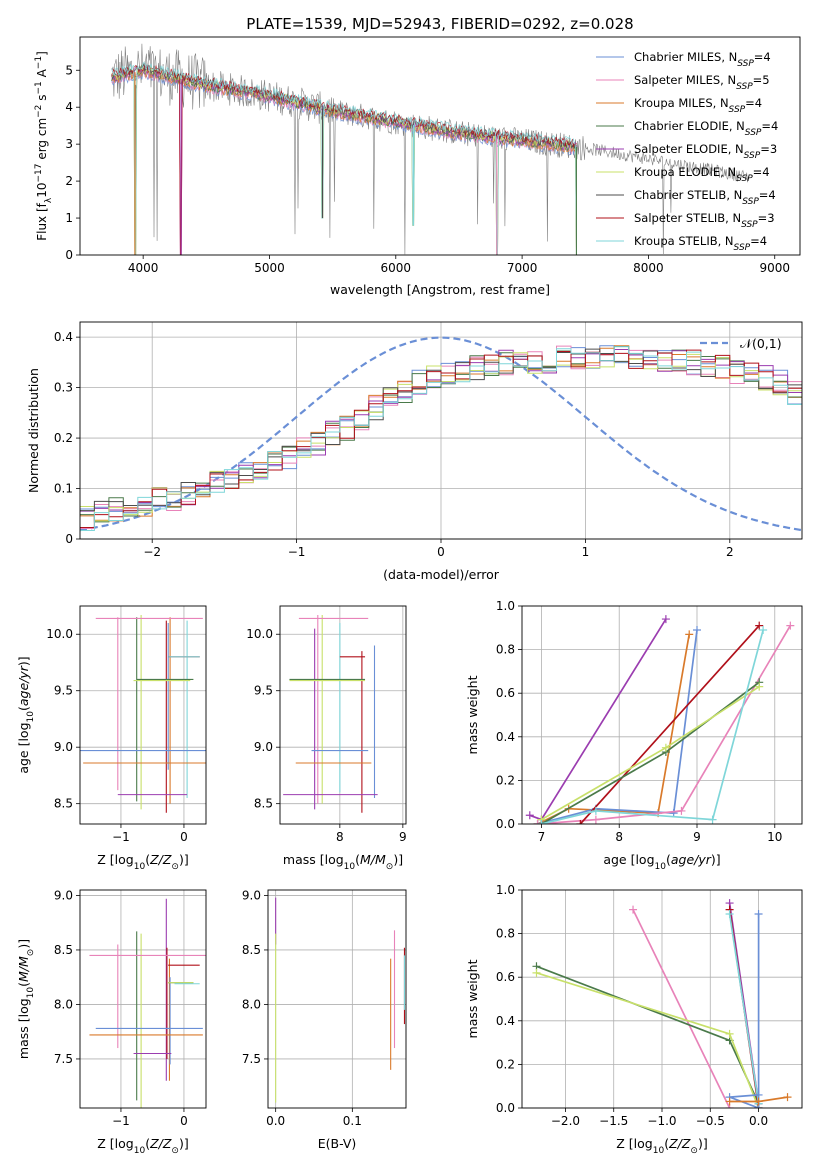 The width and height of the screenshot is (819, 1170). I want to click on legend-entry: 𝒩(0,1), so click(761, 343).